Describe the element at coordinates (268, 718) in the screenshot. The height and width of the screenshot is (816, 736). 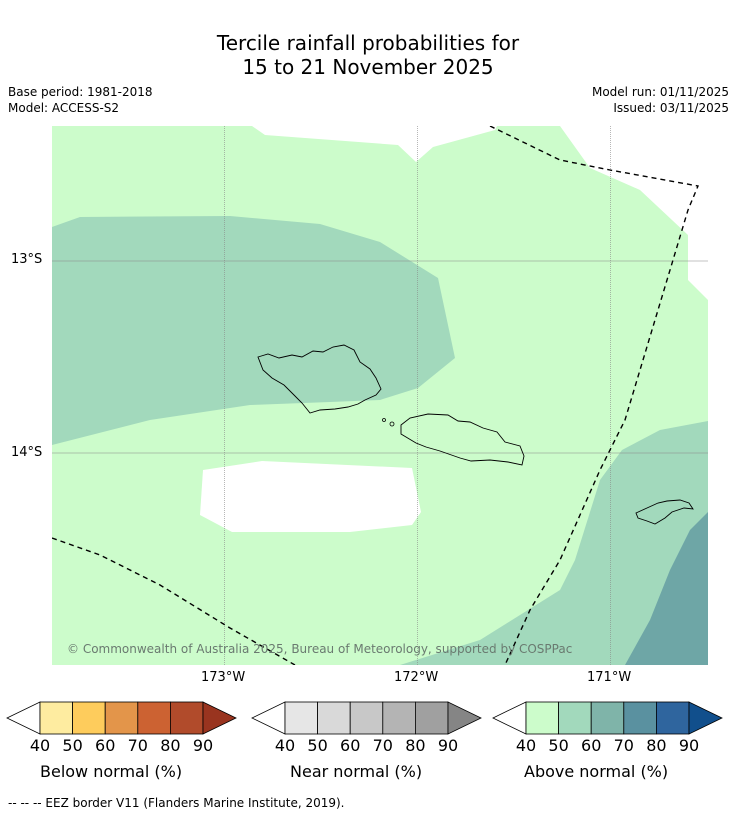
I see `near-colorbar-extend-low` at that location.